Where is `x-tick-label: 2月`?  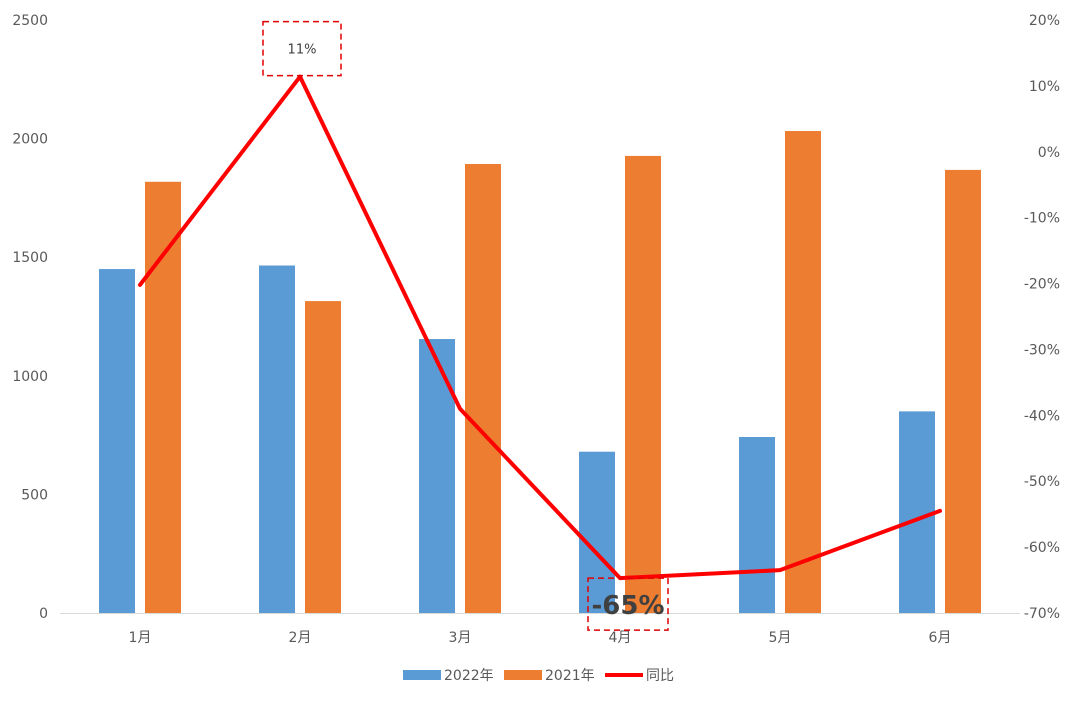
x-tick-label: 2月 is located at coordinates (300, 638).